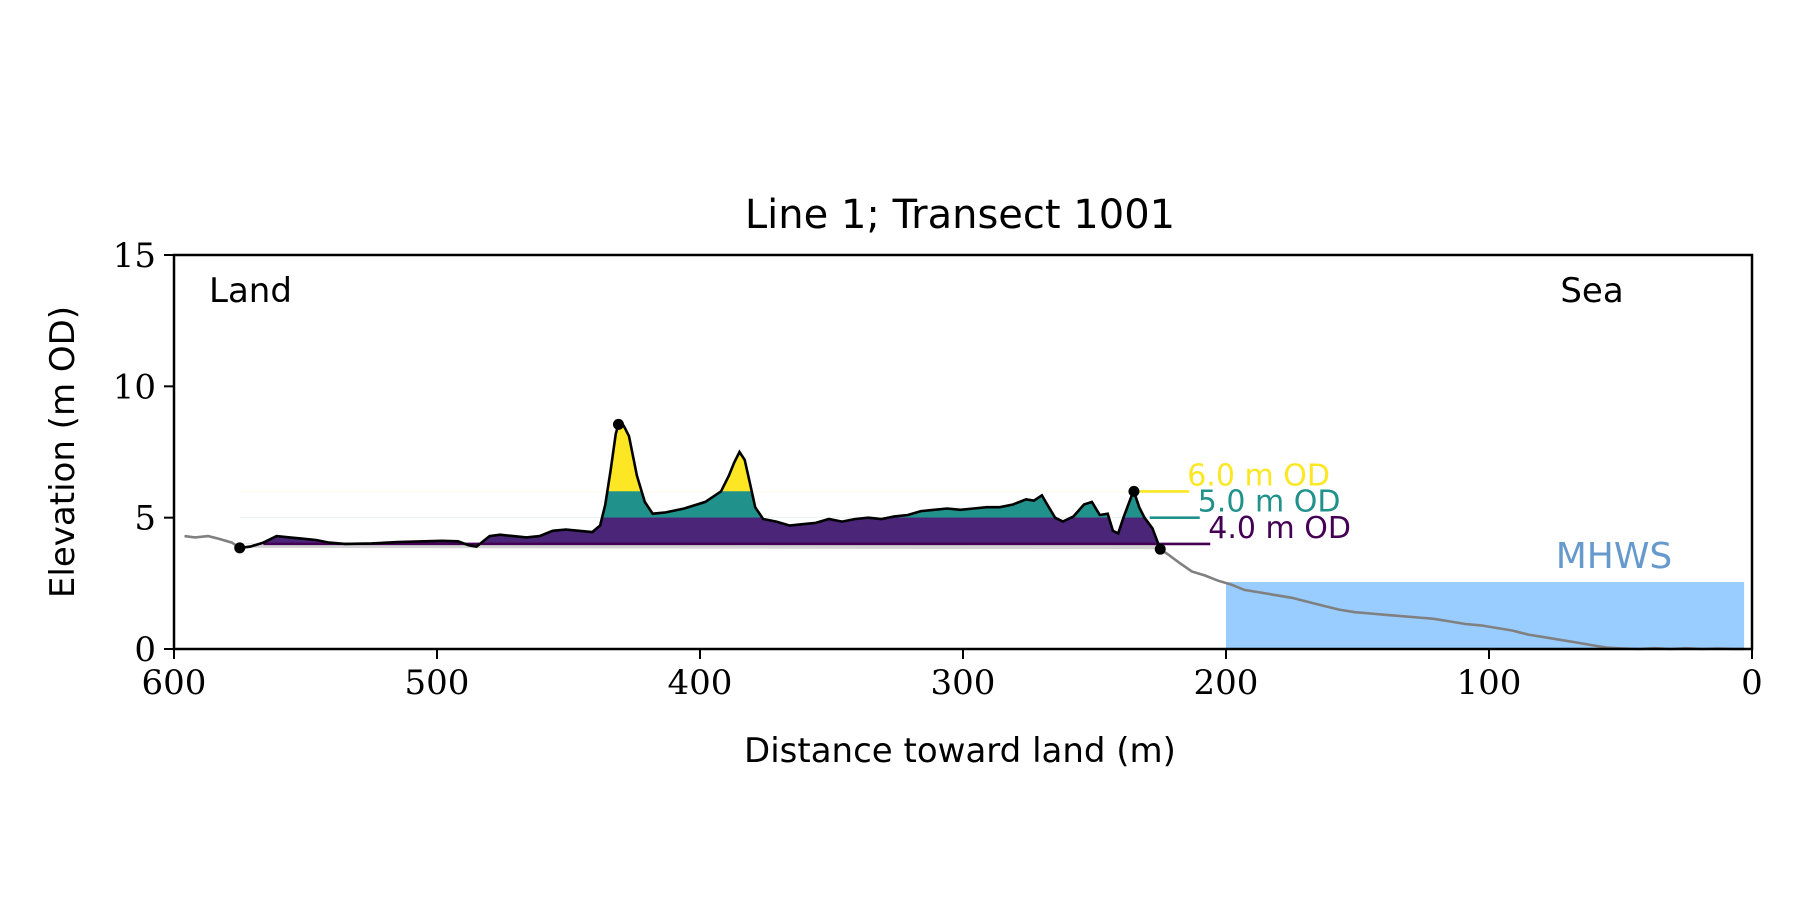 The image size is (1800, 900). What do you see at coordinates (134, 387) in the screenshot?
I see `y-tick-label: 10` at bounding box center [134, 387].